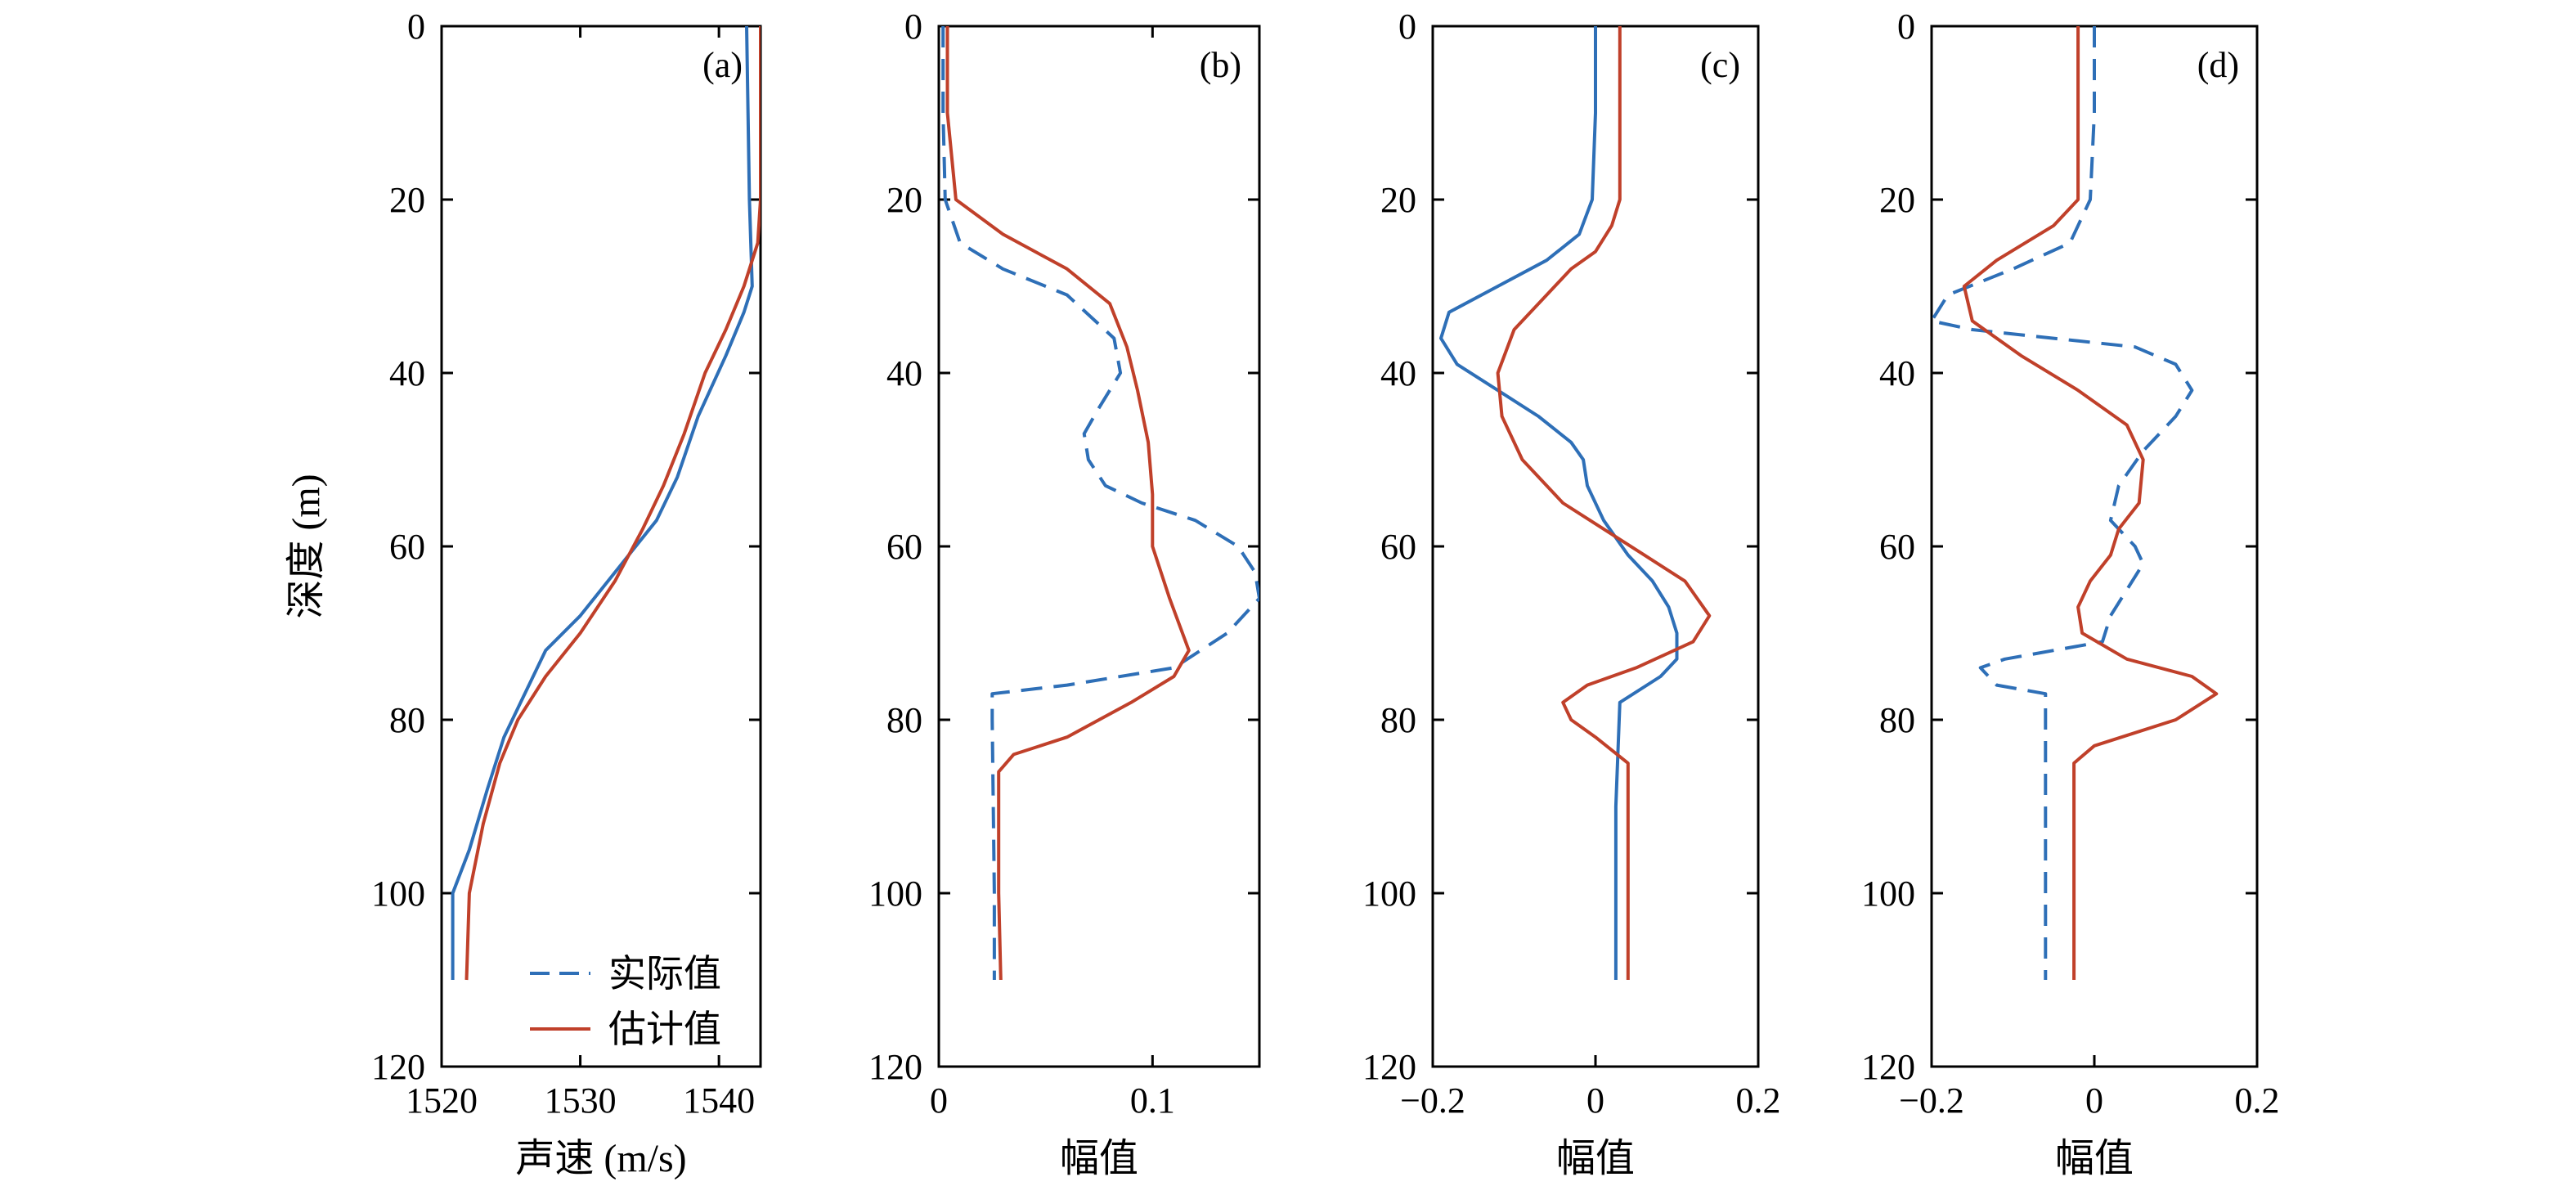  Describe the element at coordinates (2218, 65) in the screenshot. I see `panel-label: (d)` at that location.